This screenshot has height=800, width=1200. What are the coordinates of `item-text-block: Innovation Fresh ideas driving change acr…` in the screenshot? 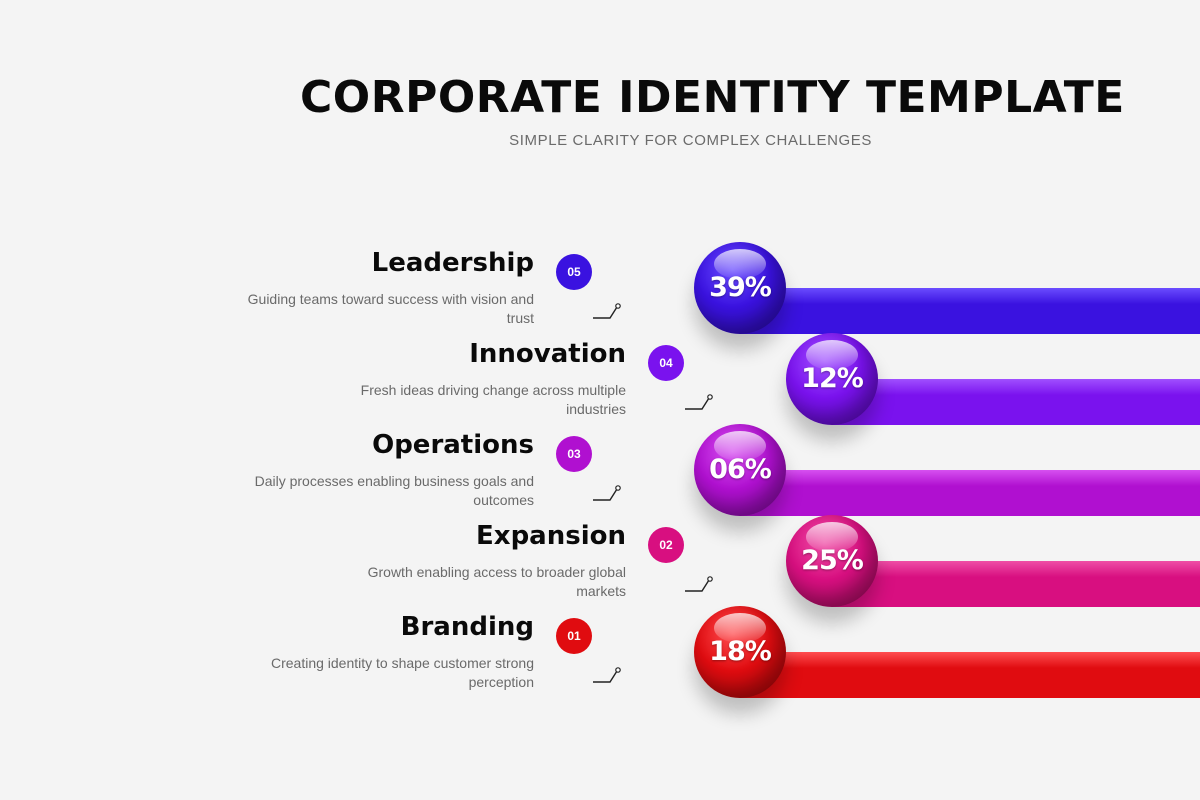 It's located at (446, 380).